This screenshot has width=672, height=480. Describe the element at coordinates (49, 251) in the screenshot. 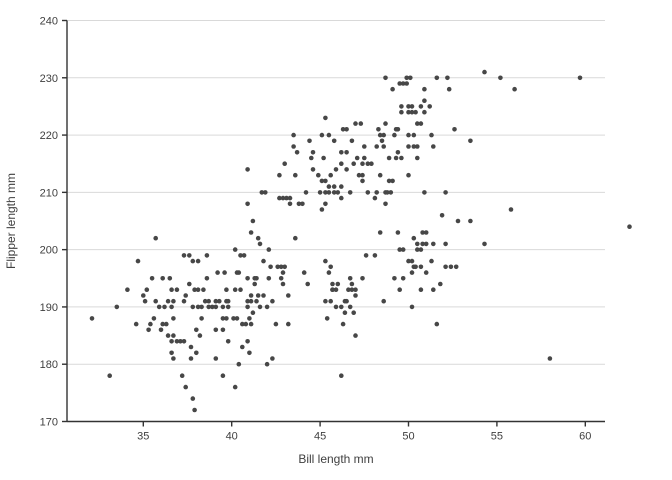

I see `y-tick-label: 200` at that location.